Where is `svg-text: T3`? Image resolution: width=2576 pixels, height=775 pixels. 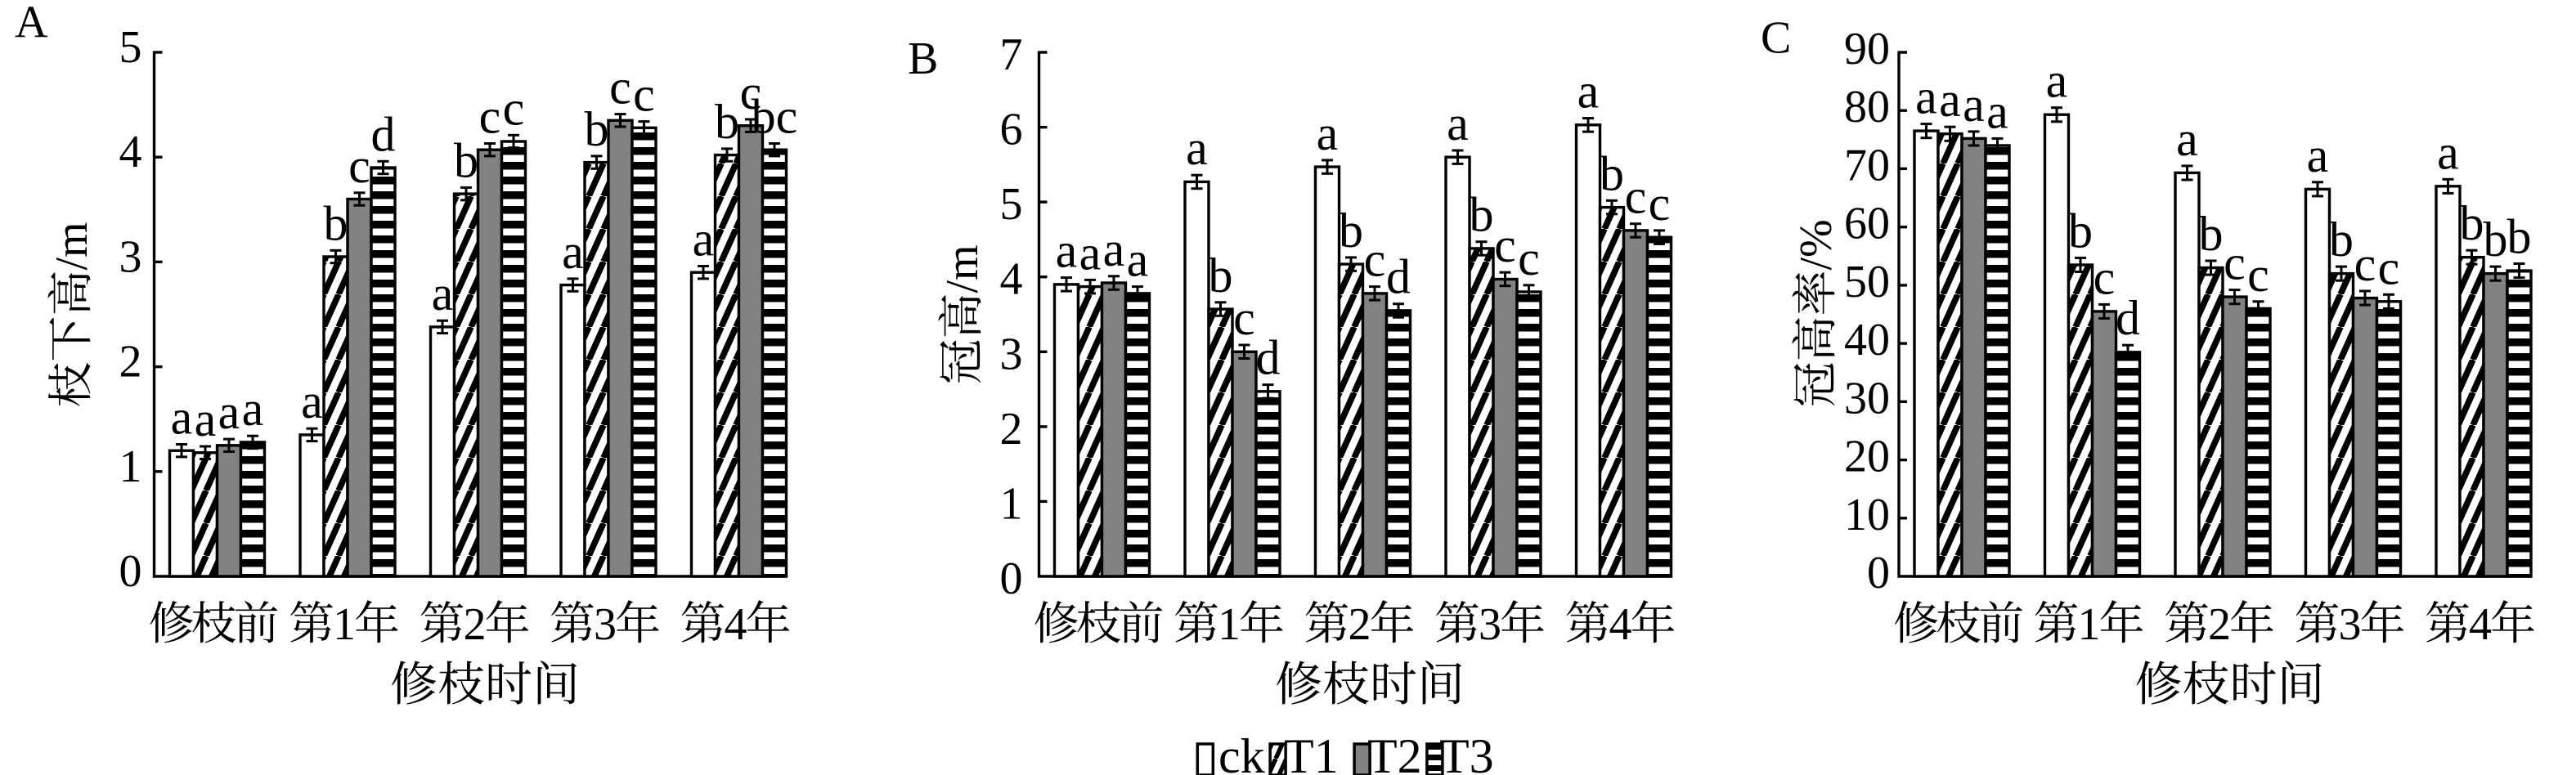 svg-text: T3 is located at coordinates (1466, 752).